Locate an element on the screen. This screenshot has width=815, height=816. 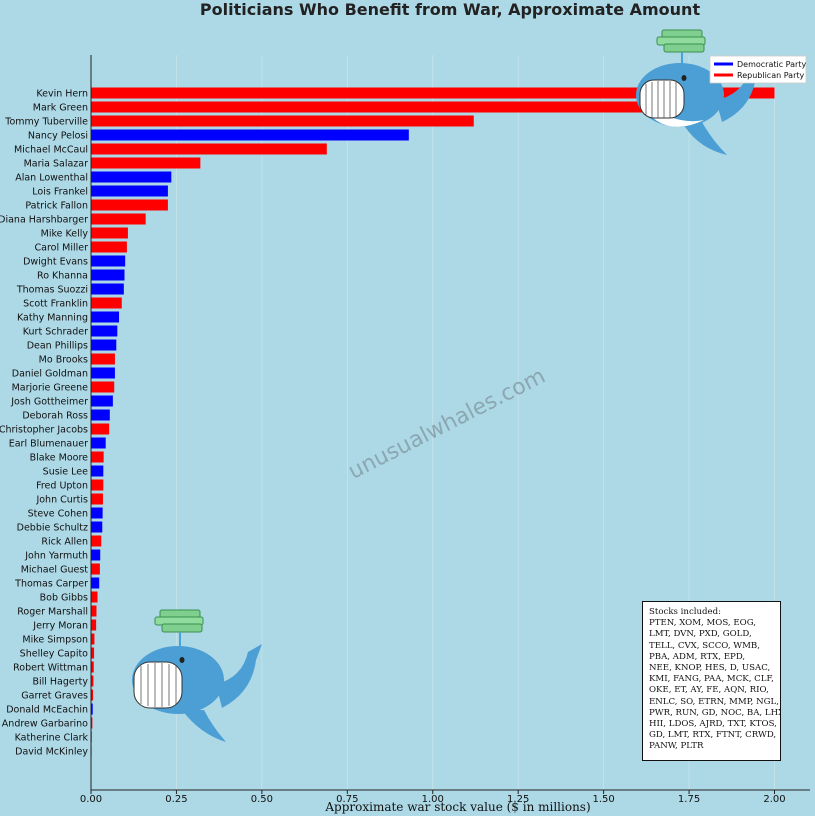
bar-michael-guest is located at coordinates (95, 569).